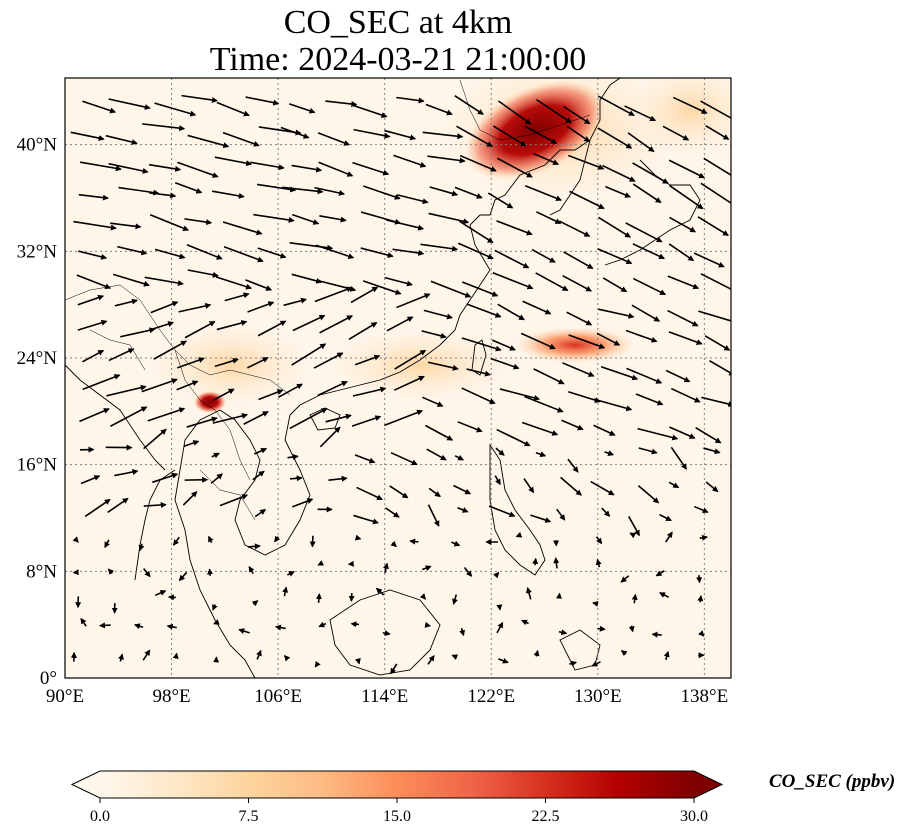 The width and height of the screenshot is (916, 836). What do you see at coordinates (525, 110) in the screenshot?
I see `border-china-mongolia` at bounding box center [525, 110].